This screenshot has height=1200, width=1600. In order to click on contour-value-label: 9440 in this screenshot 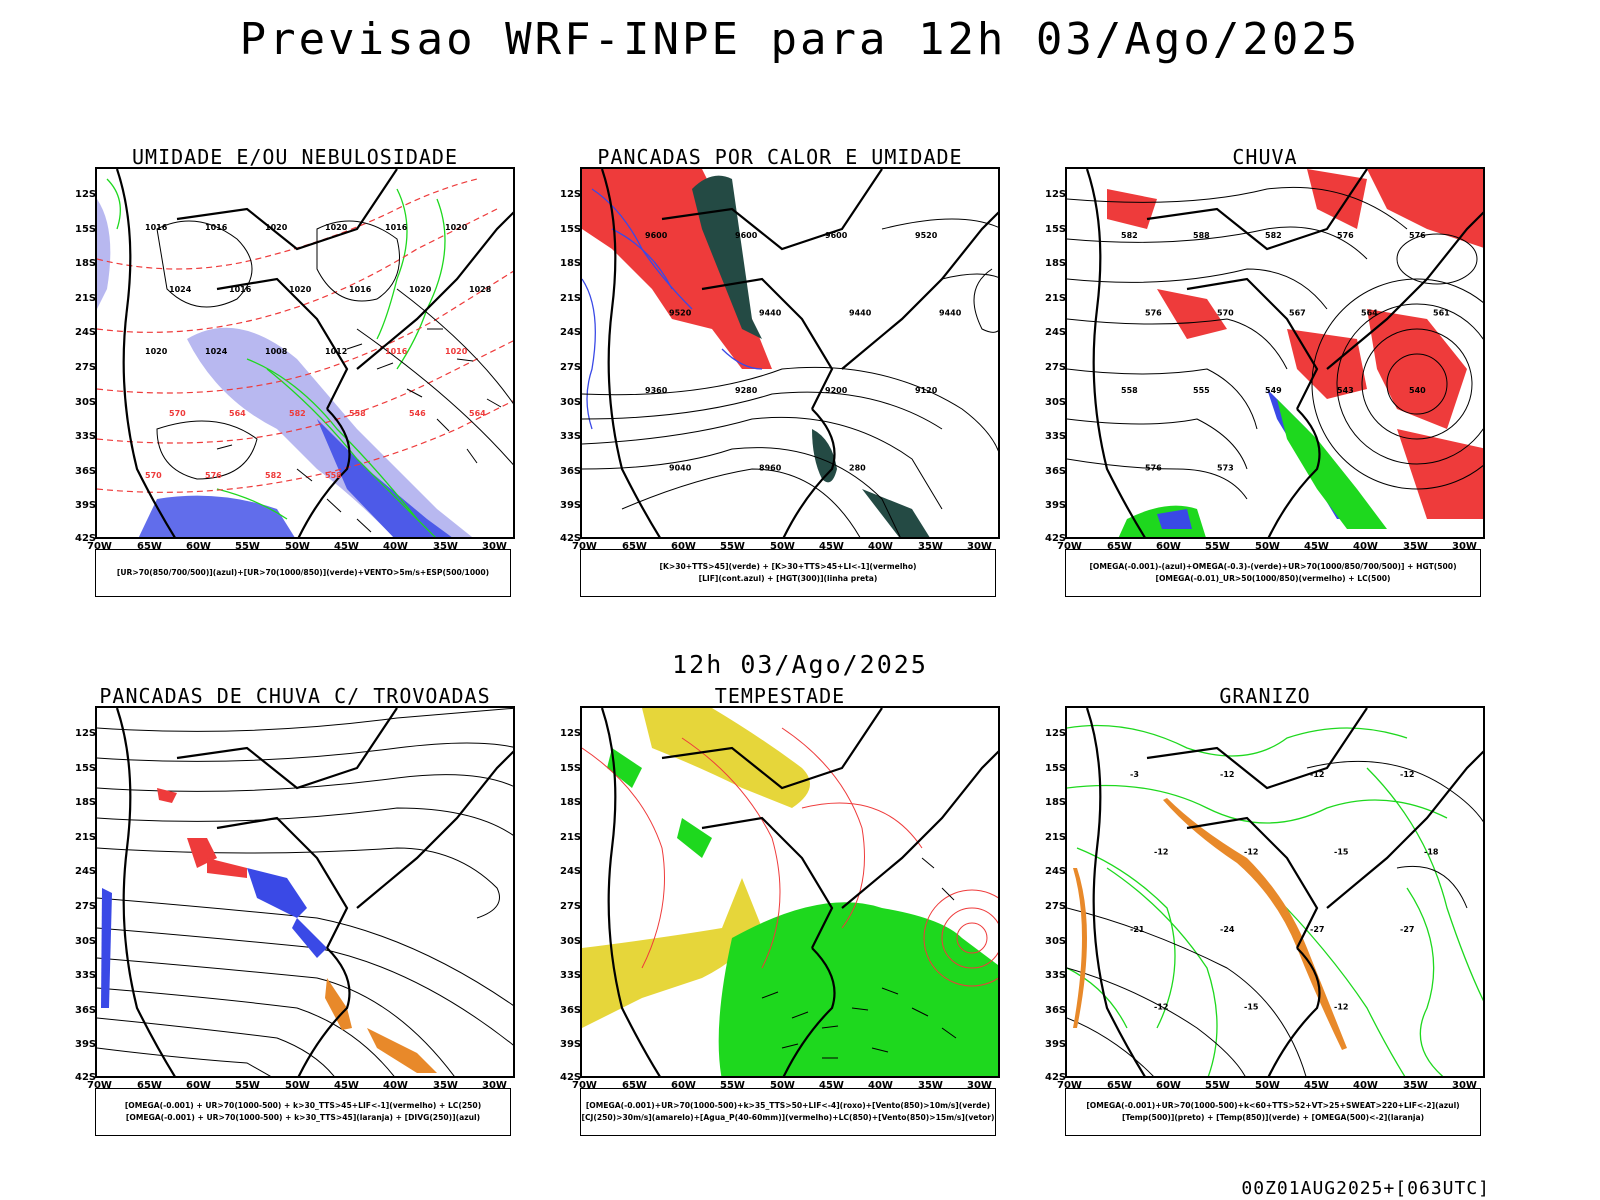, I will do `click(860, 312)`.